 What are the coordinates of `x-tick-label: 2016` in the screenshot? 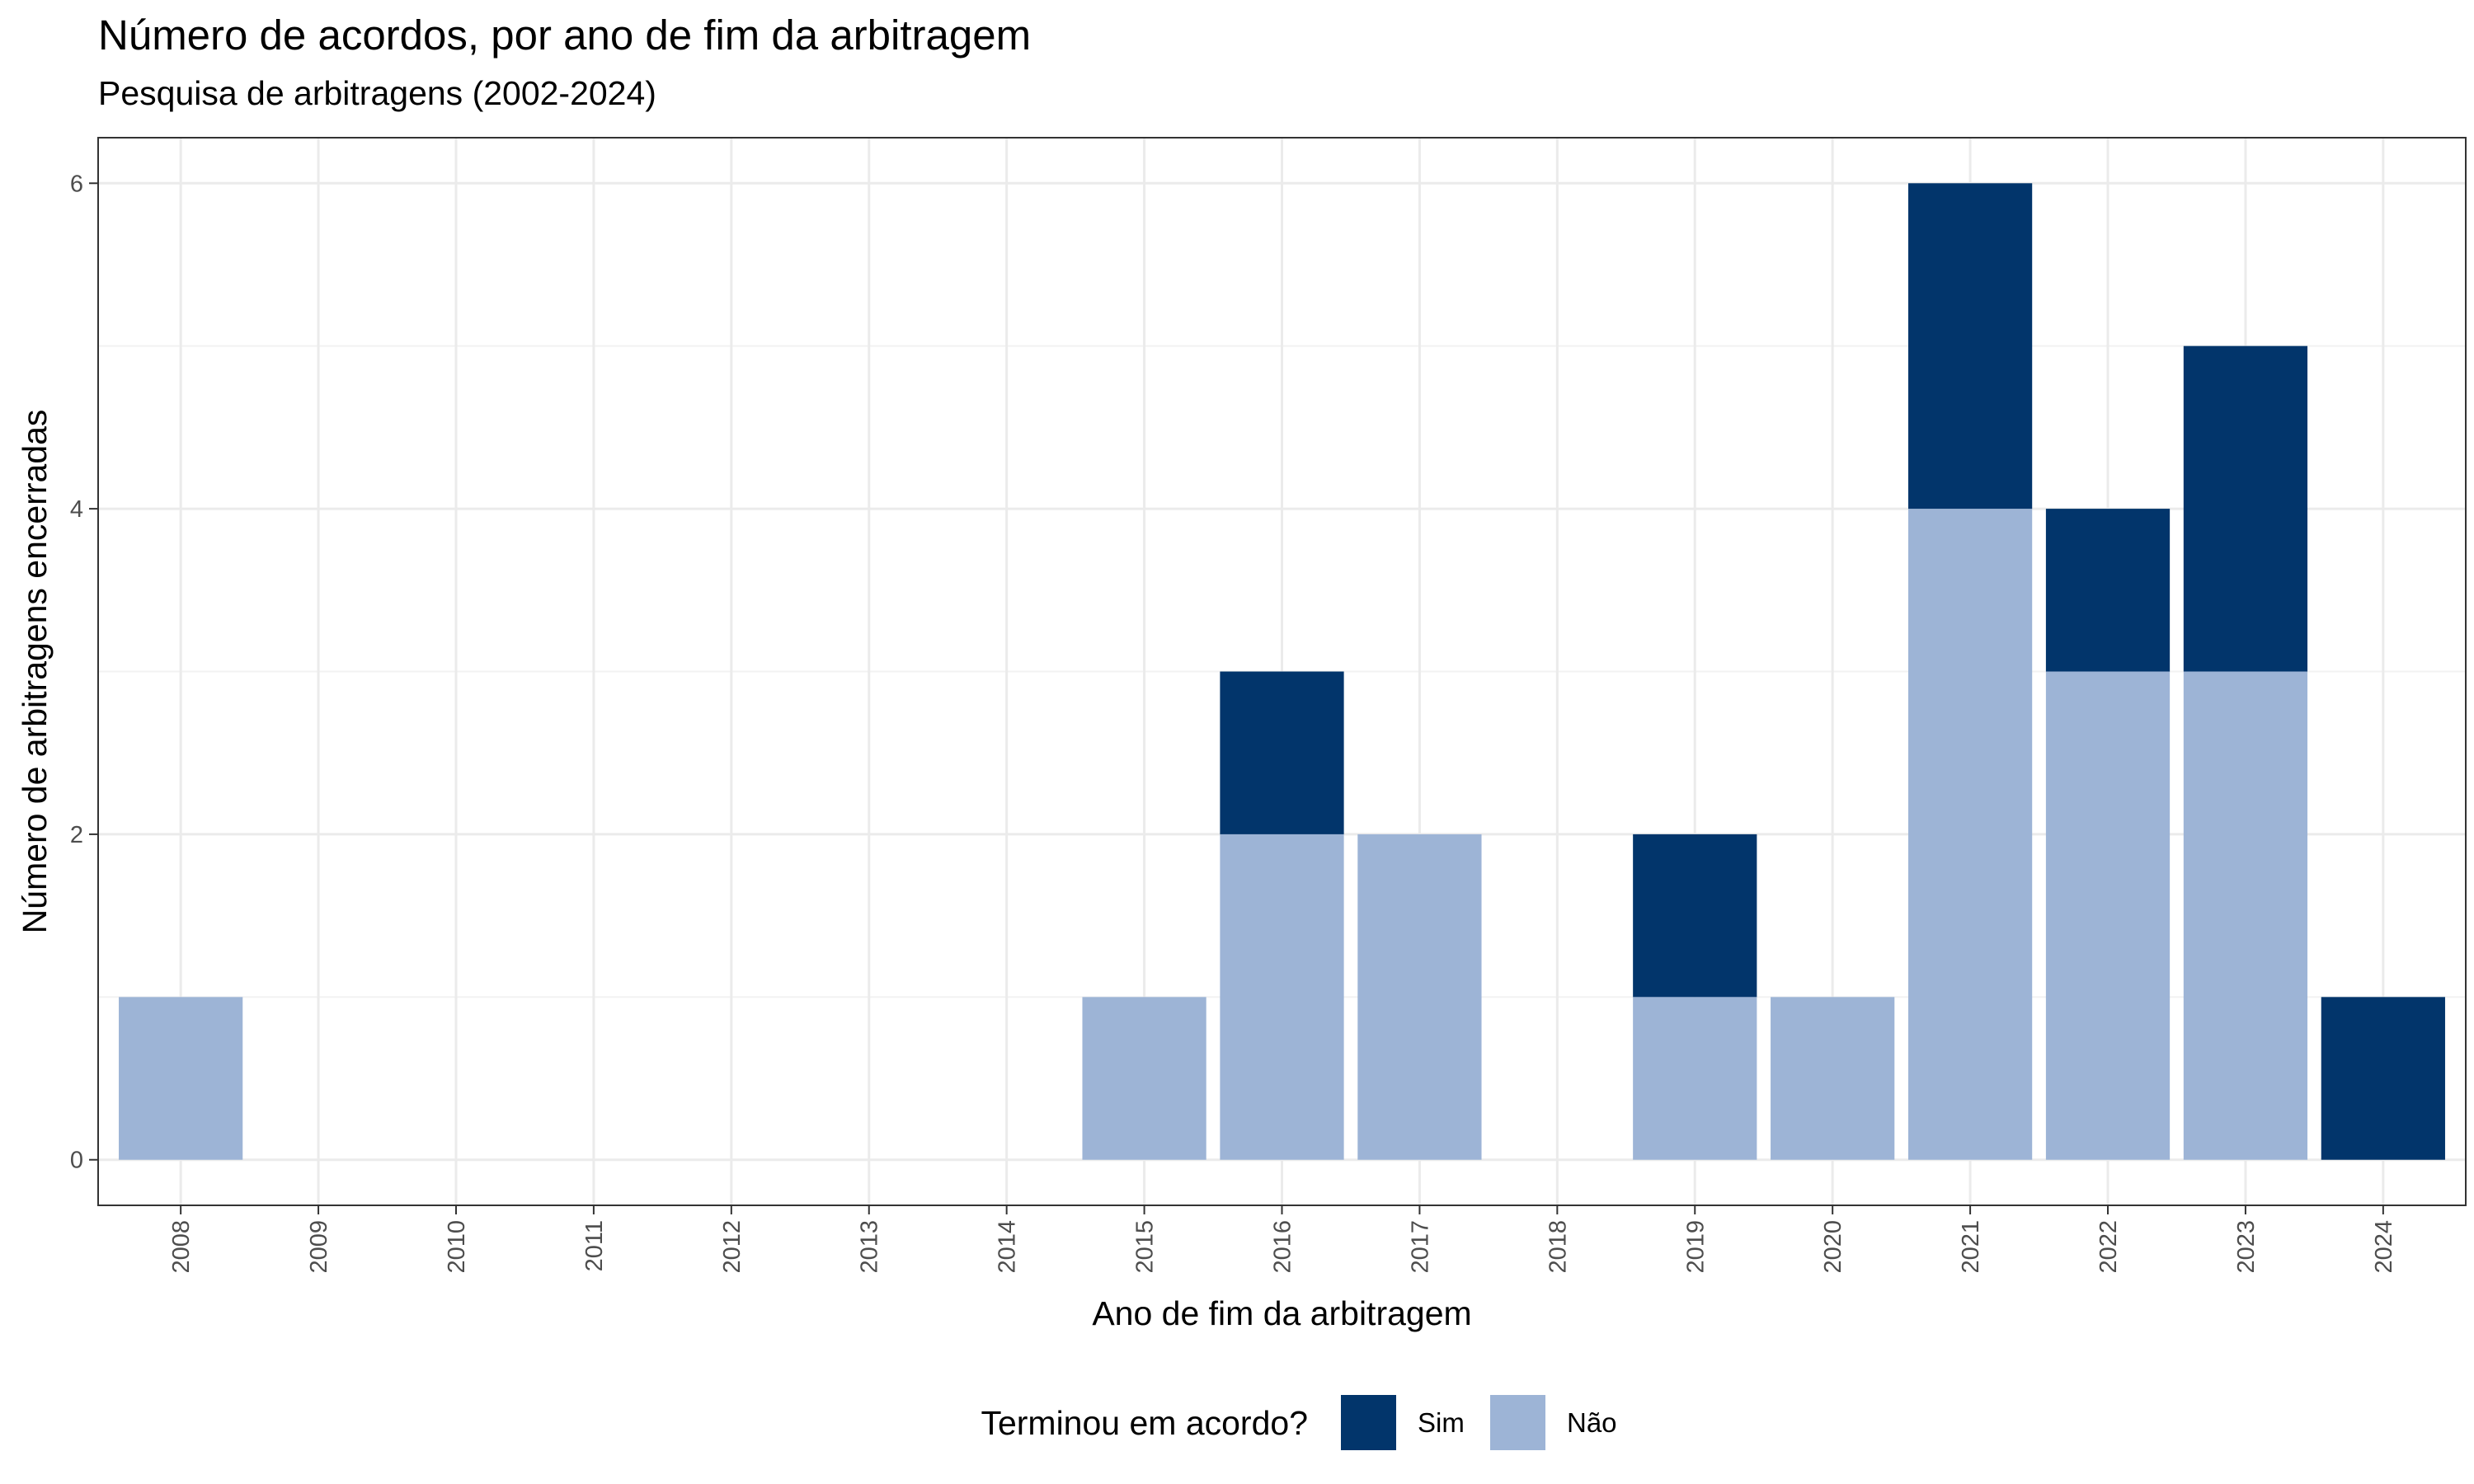 It's located at (1283, 1247).